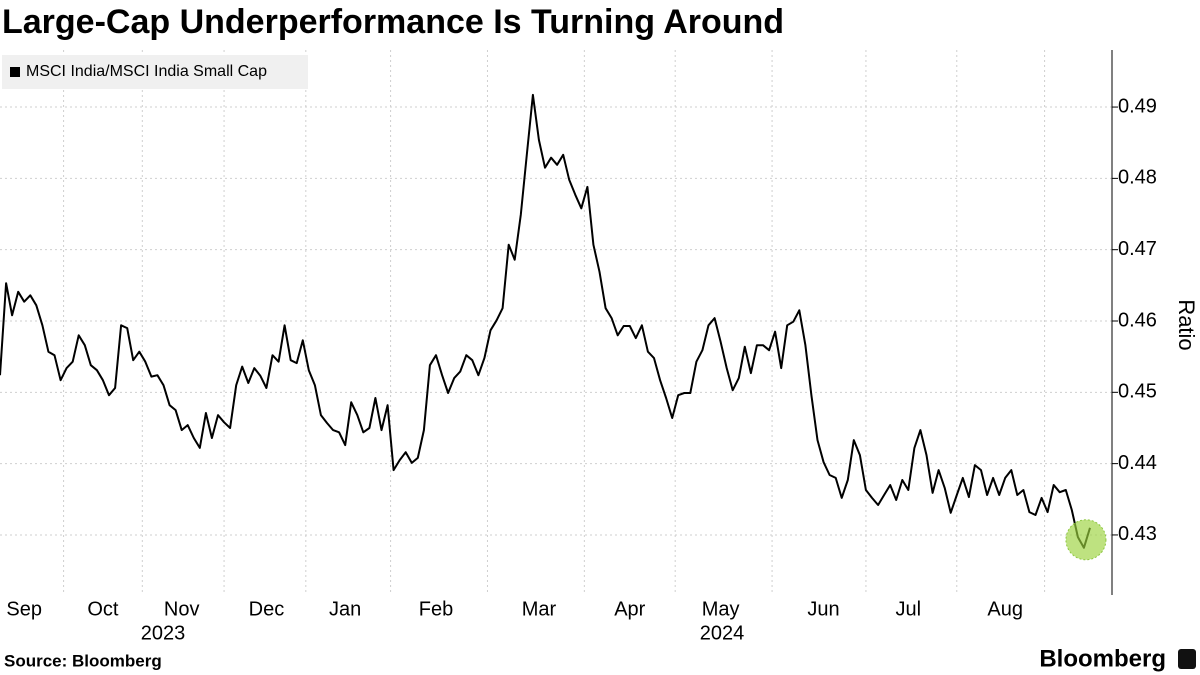  Describe the element at coordinates (909, 609) in the screenshot. I see `x-tick-label: Jul` at that location.